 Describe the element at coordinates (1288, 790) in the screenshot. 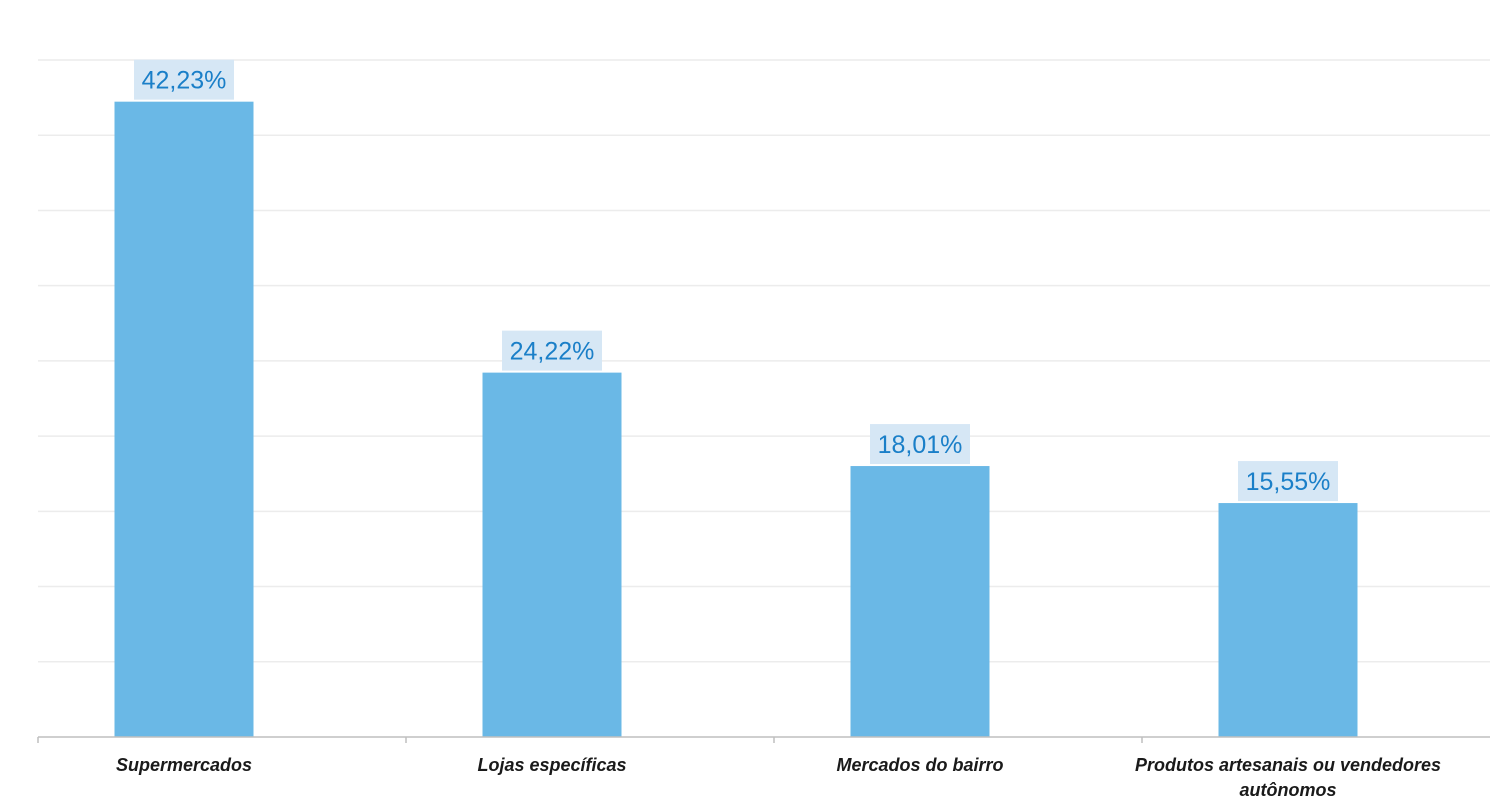

I see `category-label-line: autônomos` at that location.